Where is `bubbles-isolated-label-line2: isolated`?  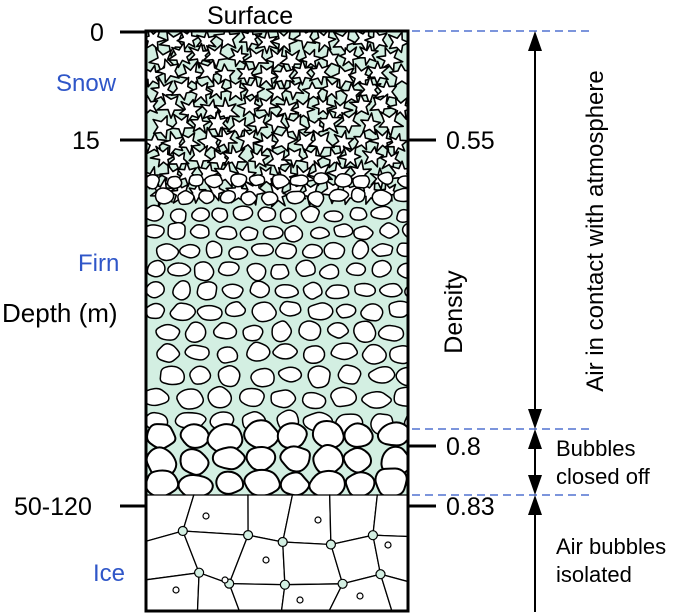 bubbles-isolated-label-line2: isolated is located at coordinates (594, 574).